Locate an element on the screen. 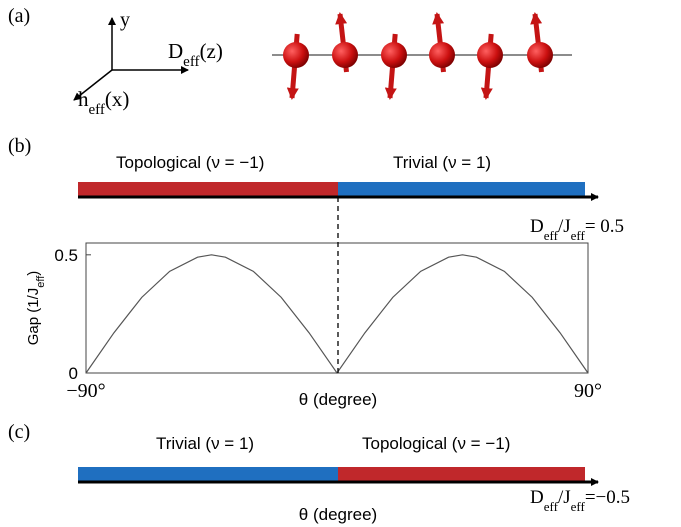 The width and height of the screenshot is (681, 527). panel-label: (b) is located at coordinates (19, 146).